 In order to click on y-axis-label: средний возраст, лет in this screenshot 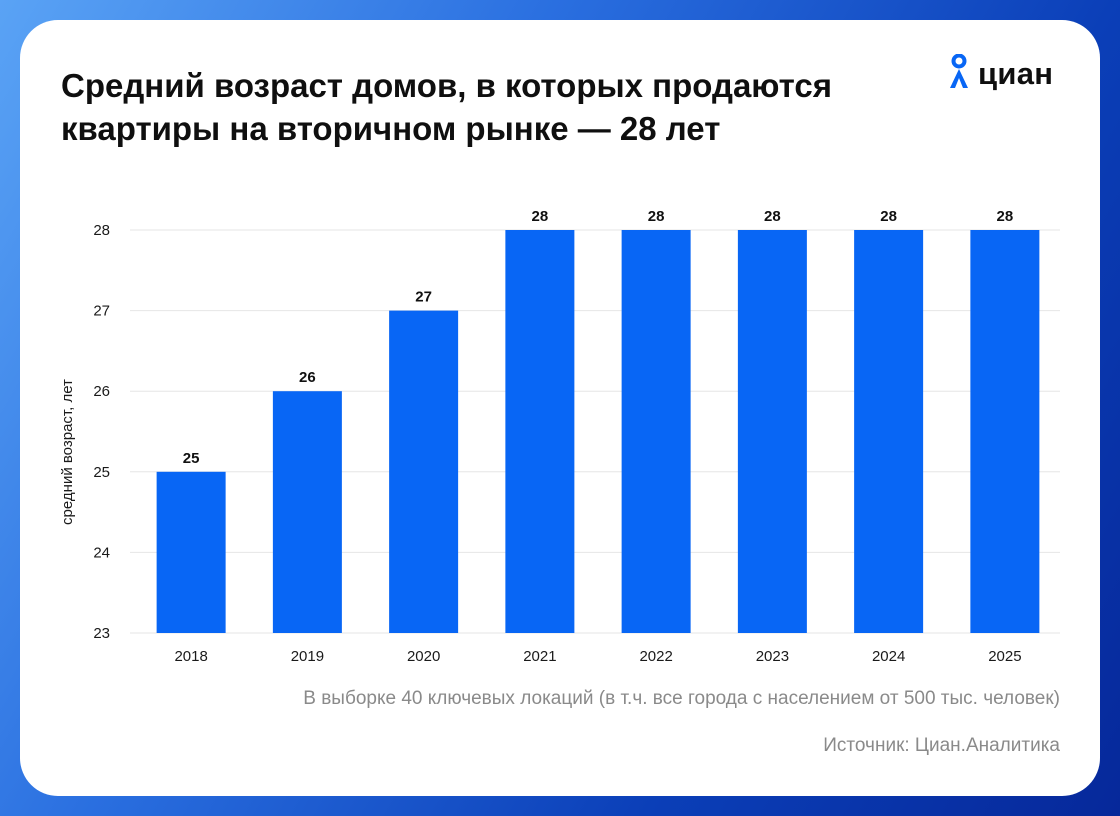, I will do `click(67, 452)`.